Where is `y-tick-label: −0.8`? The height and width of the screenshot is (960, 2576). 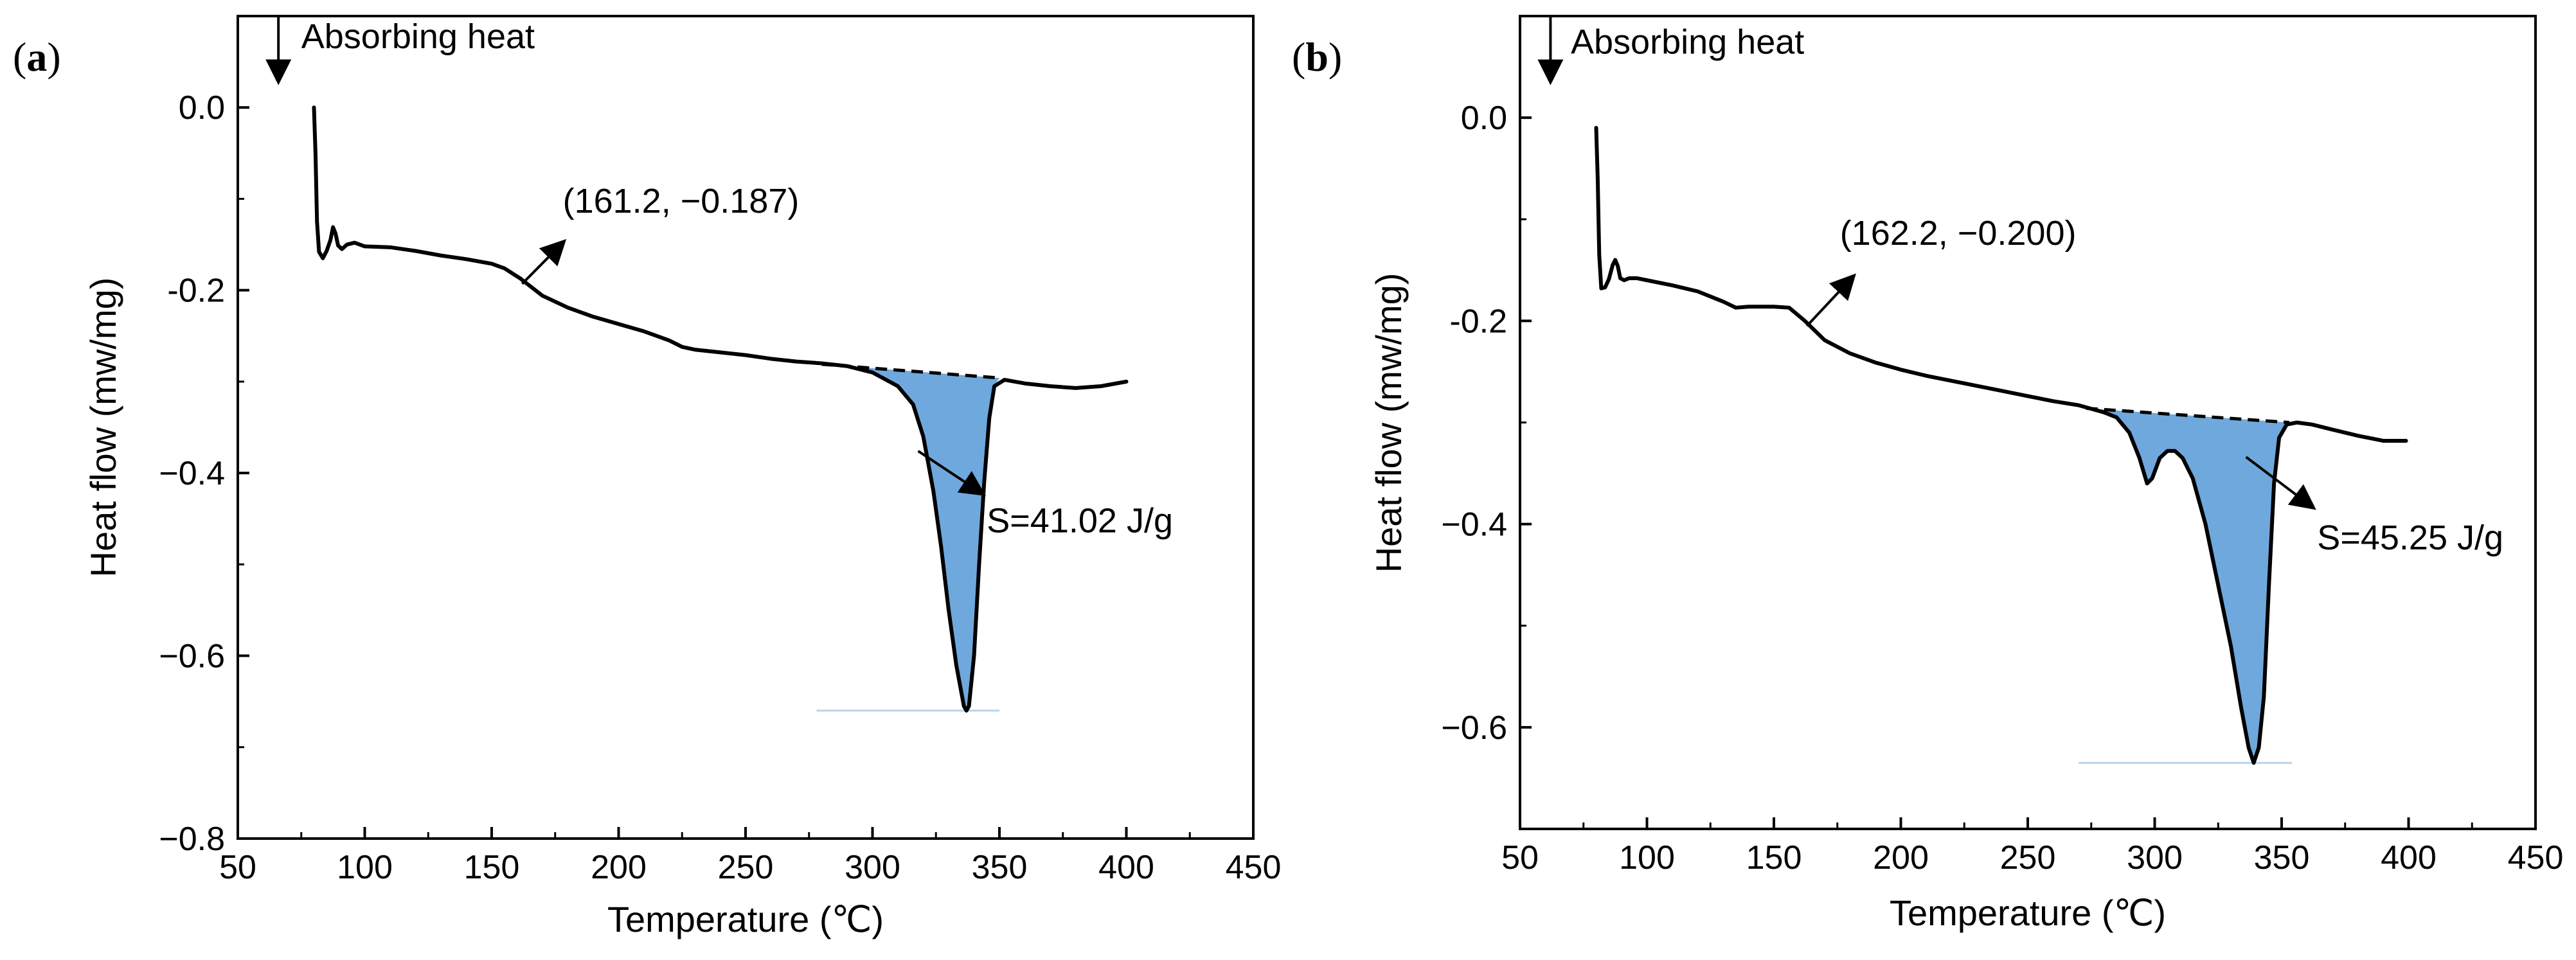 y-tick-label: −0.8 is located at coordinates (192, 839).